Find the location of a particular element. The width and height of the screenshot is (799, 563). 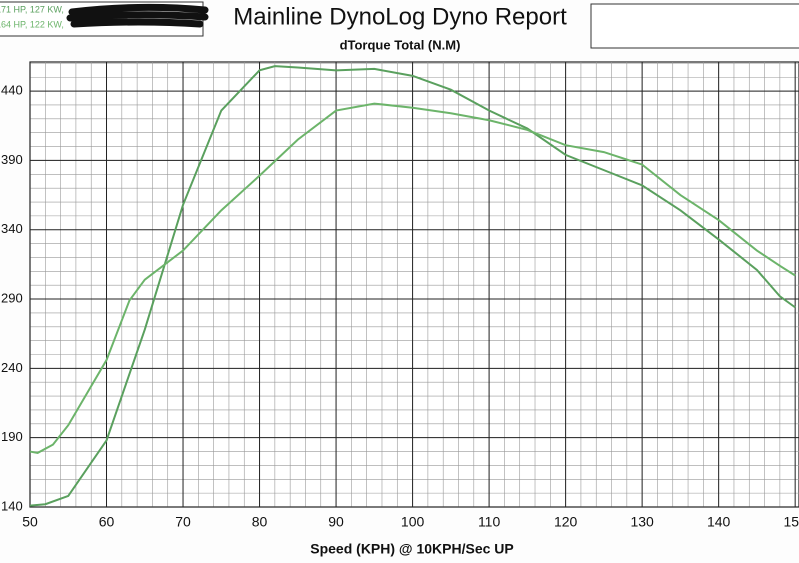

legend-entry: 171 HP, 127 KW, is located at coordinates (32, 9).